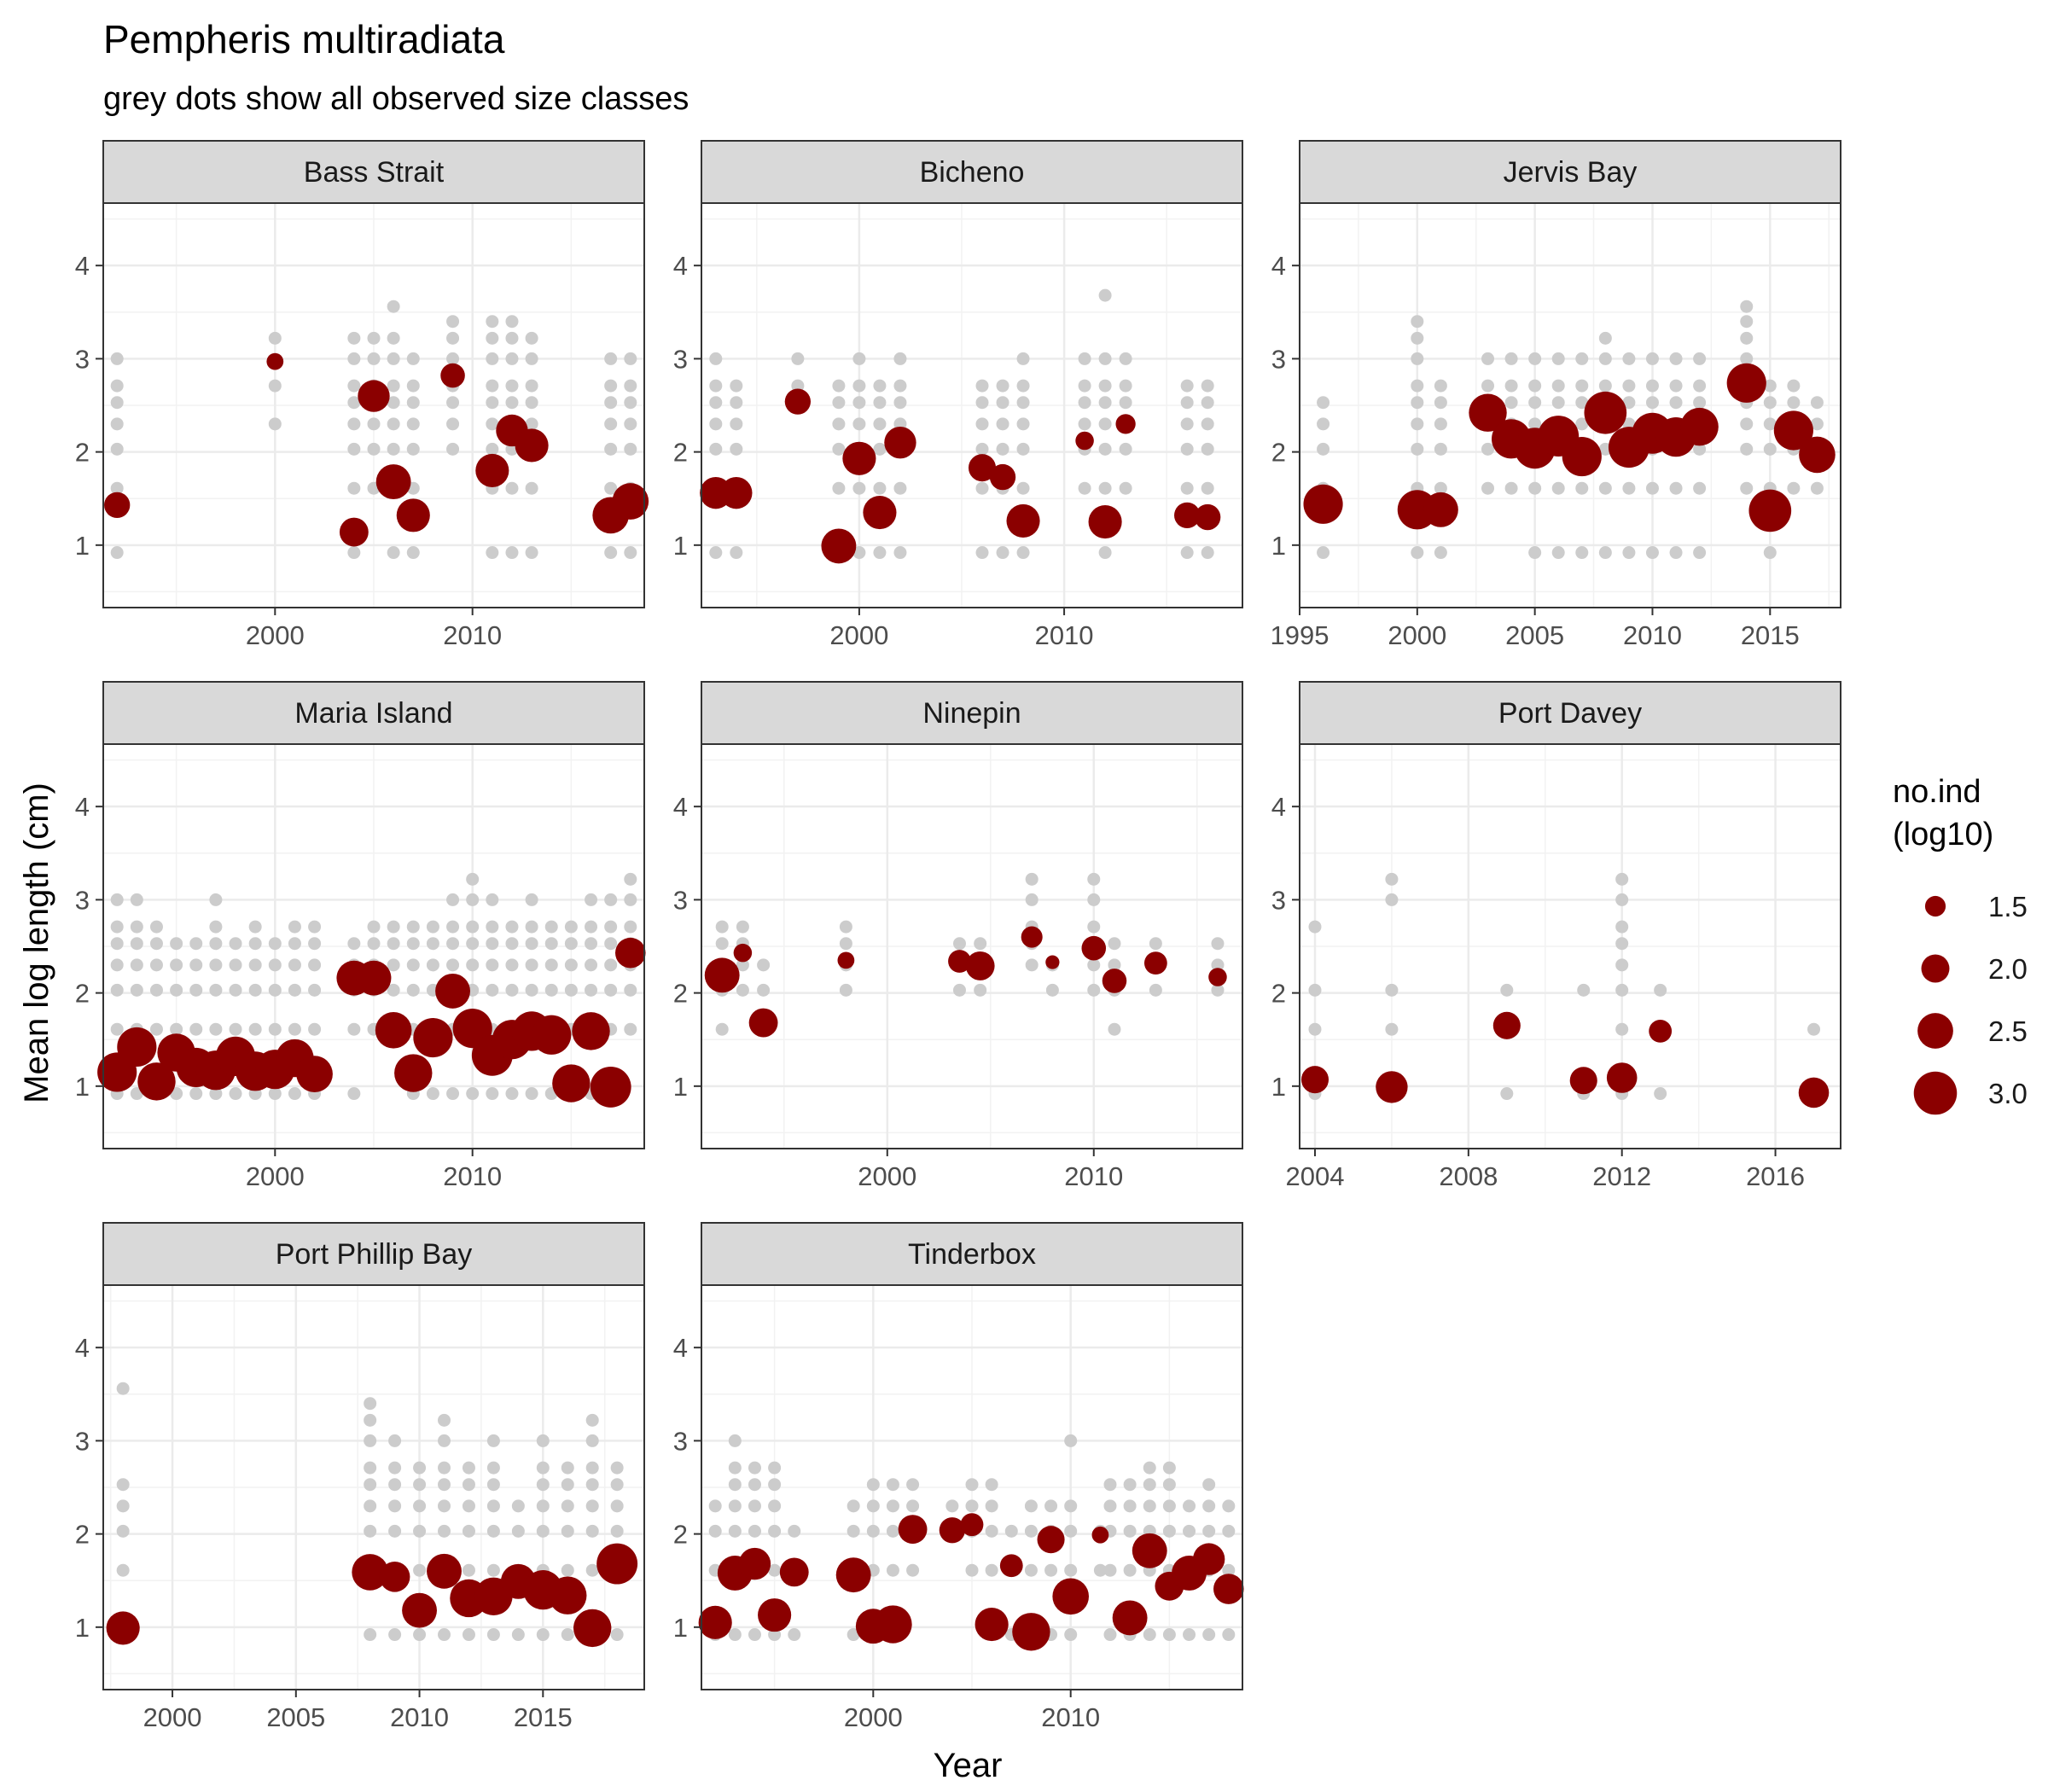  Describe the element at coordinates (1935, 906) in the screenshot. I see `legend-key-point` at that location.